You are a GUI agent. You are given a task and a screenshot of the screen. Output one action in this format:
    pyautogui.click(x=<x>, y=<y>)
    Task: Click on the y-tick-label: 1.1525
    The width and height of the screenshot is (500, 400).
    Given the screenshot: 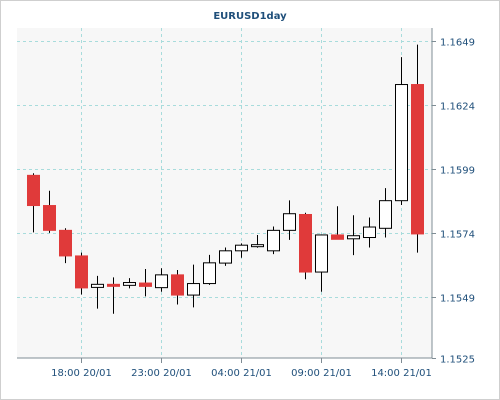 What is the action you would take?
    pyautogui.click(x=457, y=360)
    